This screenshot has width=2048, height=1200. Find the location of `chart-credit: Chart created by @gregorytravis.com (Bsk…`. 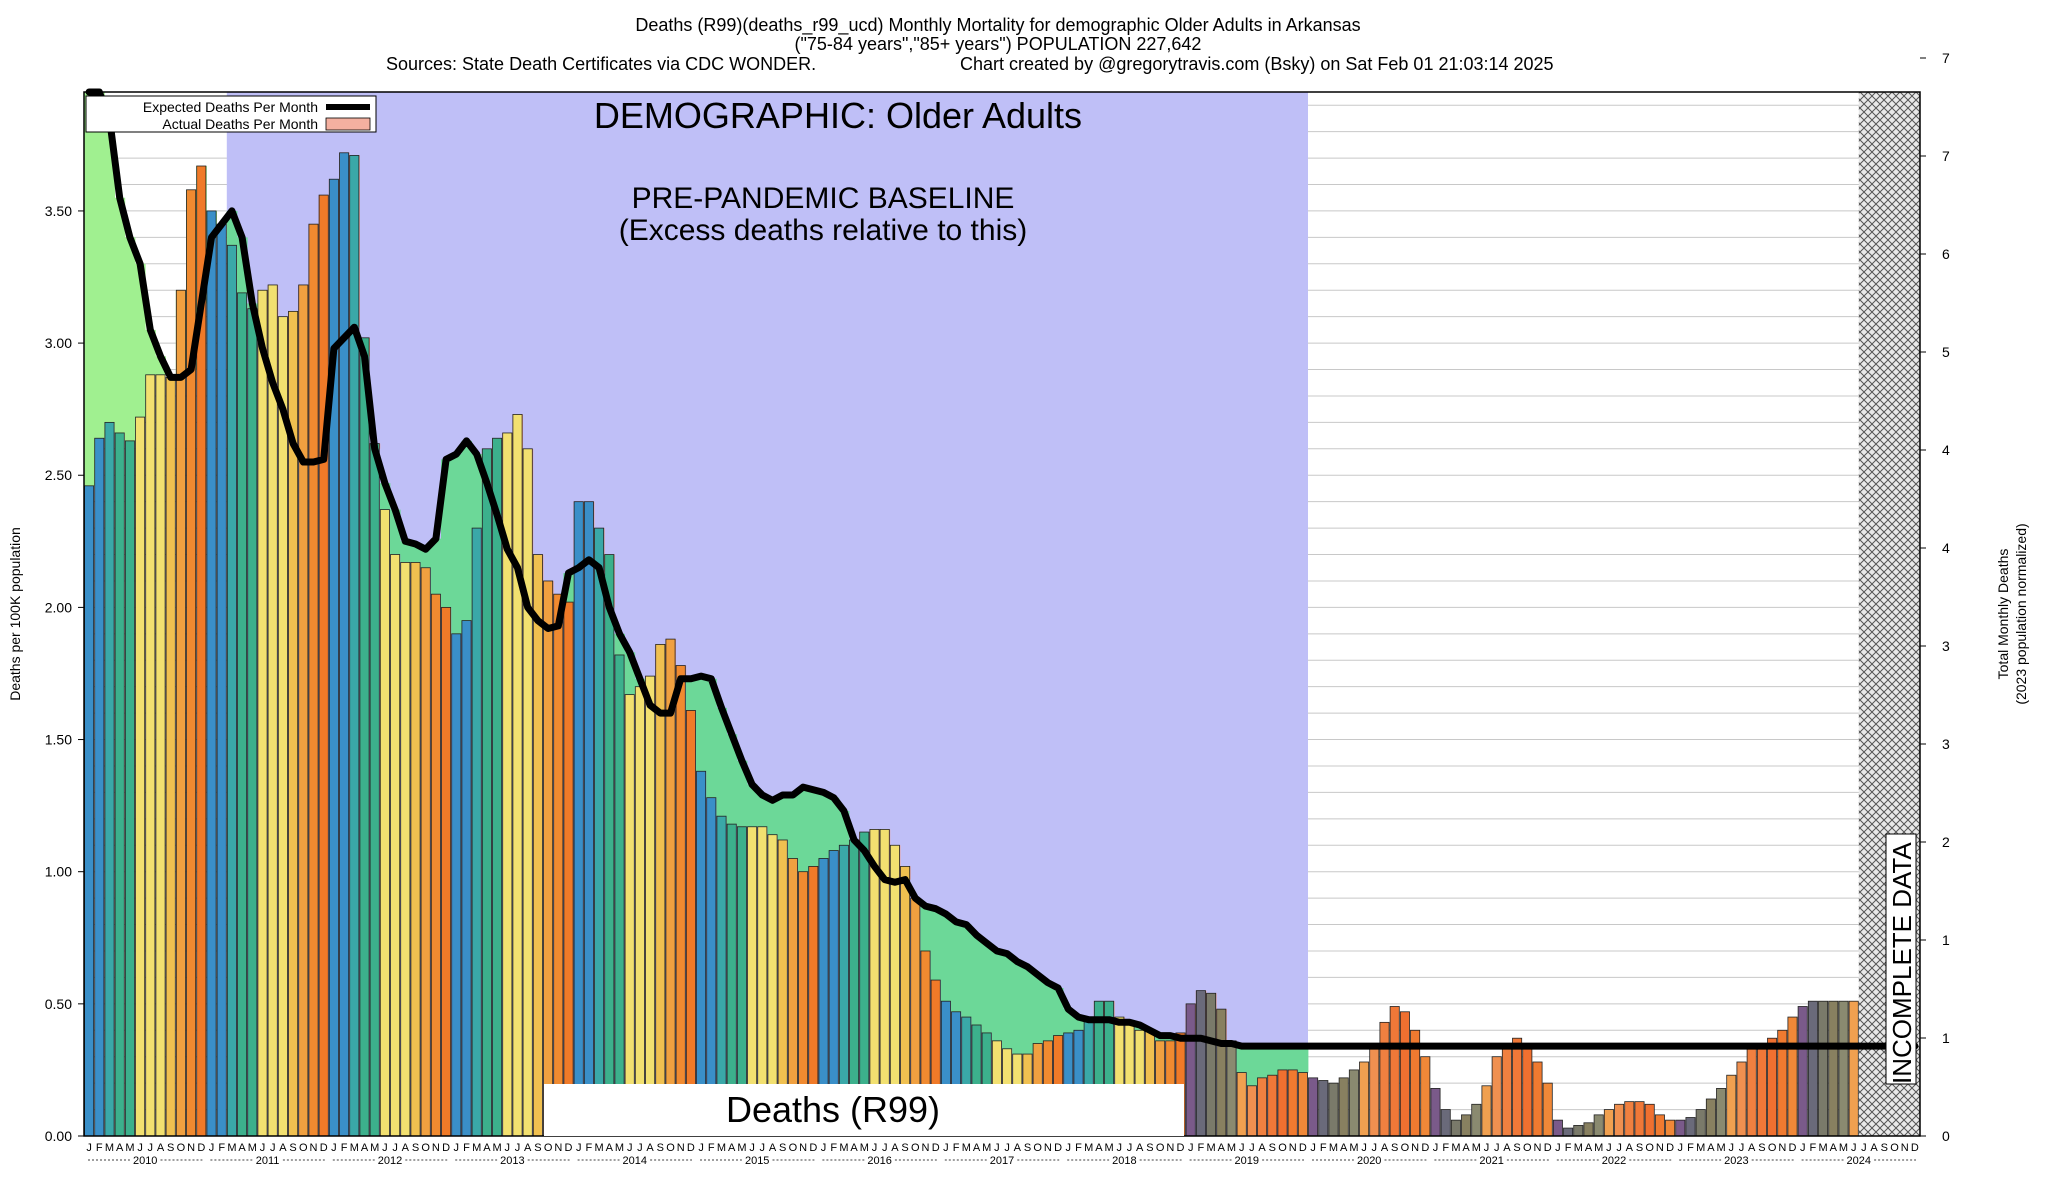

chart-credit: Chart created by @gregorytravis.com (Bsk… is located at coordinates (1257, 64).